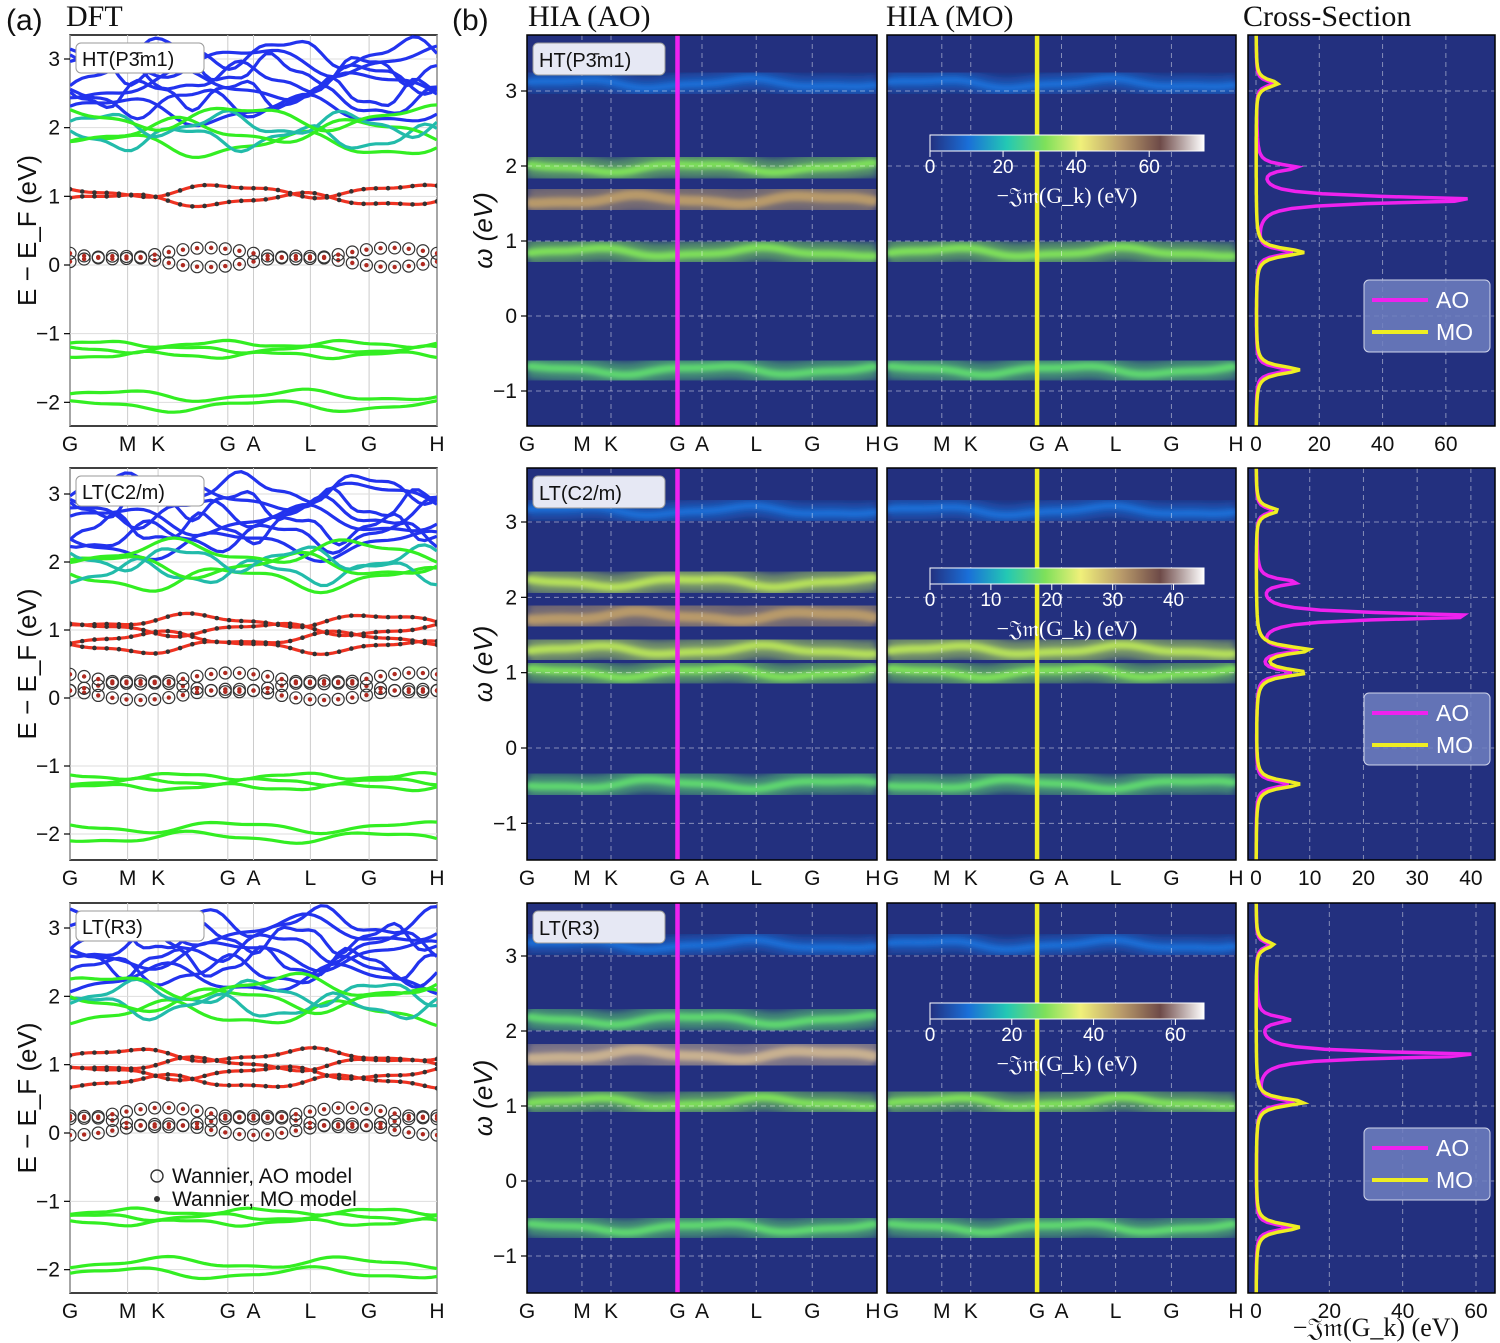  What do you see at coordinates (497, 673) in the screenshot?
I see `omega-axis: 3 2 1 0 −1 ω (eV)` at bounding box center [497, 673].